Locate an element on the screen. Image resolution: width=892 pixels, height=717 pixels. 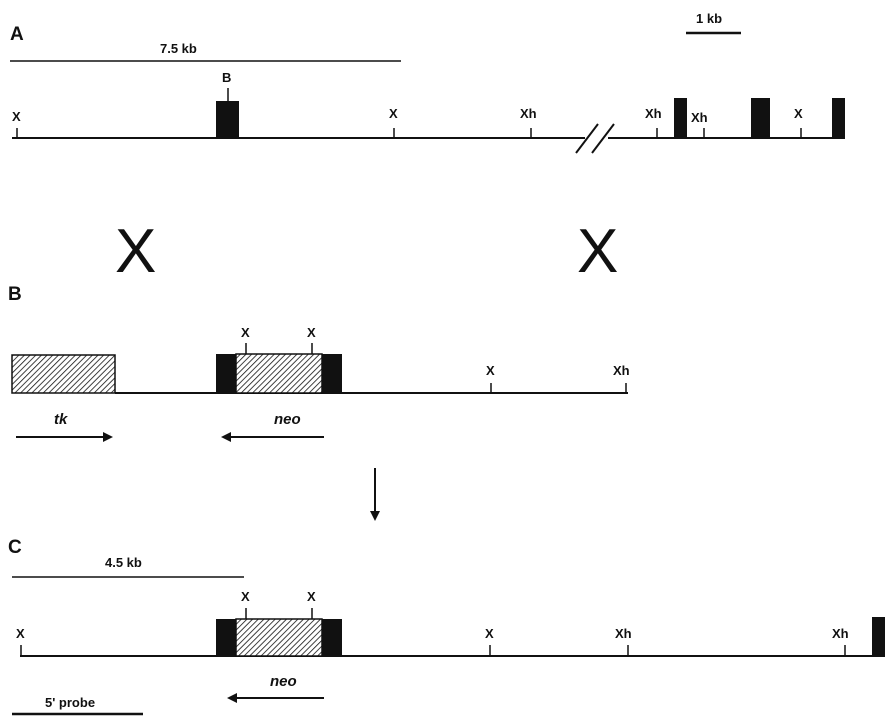
exon-c-left is located at coordinates (226, 637).